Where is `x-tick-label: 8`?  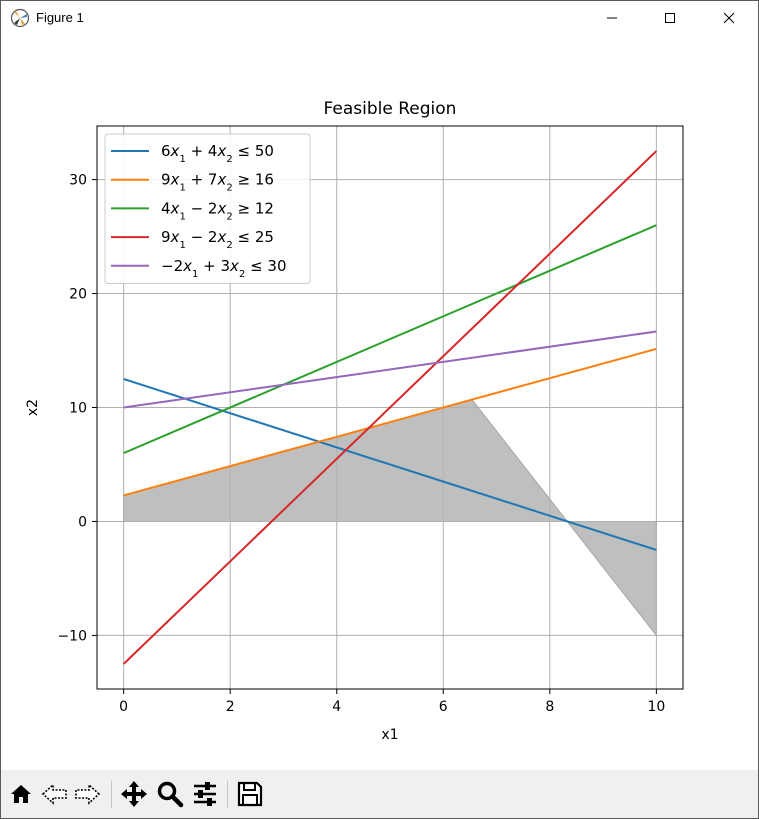 x-tick-label: 8 is located at coordinates (549, 707).